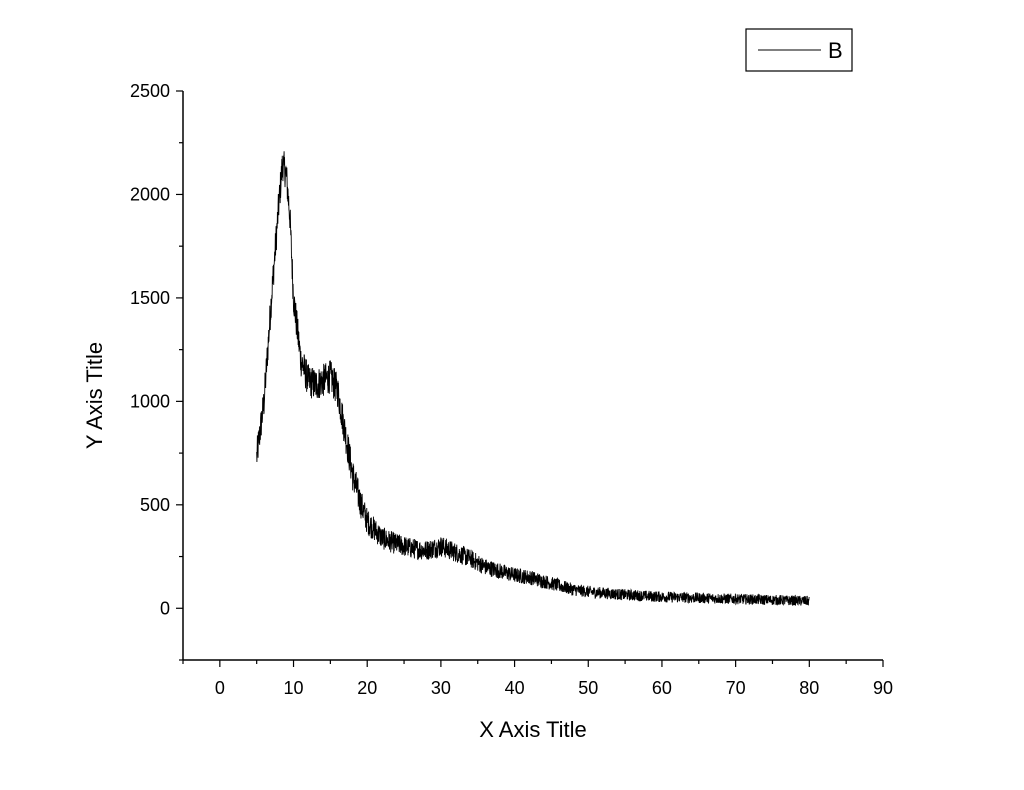 Image resolution: width=1024 pixels, height=790 pixels. What do you see at coordinates (799, 50) in the screenshot?
I see `legend: B` at bounding box center [799, 50].